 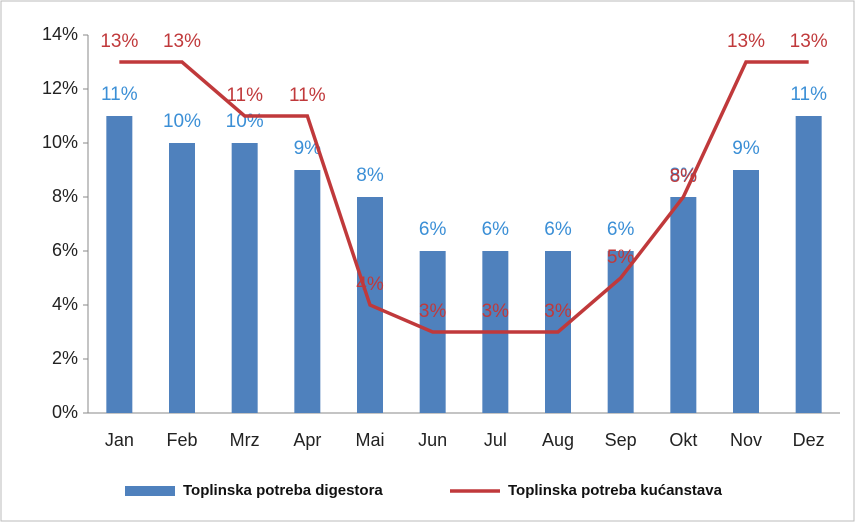 I want to click on x-tick-label: Dez, so click(x=809, y=440).